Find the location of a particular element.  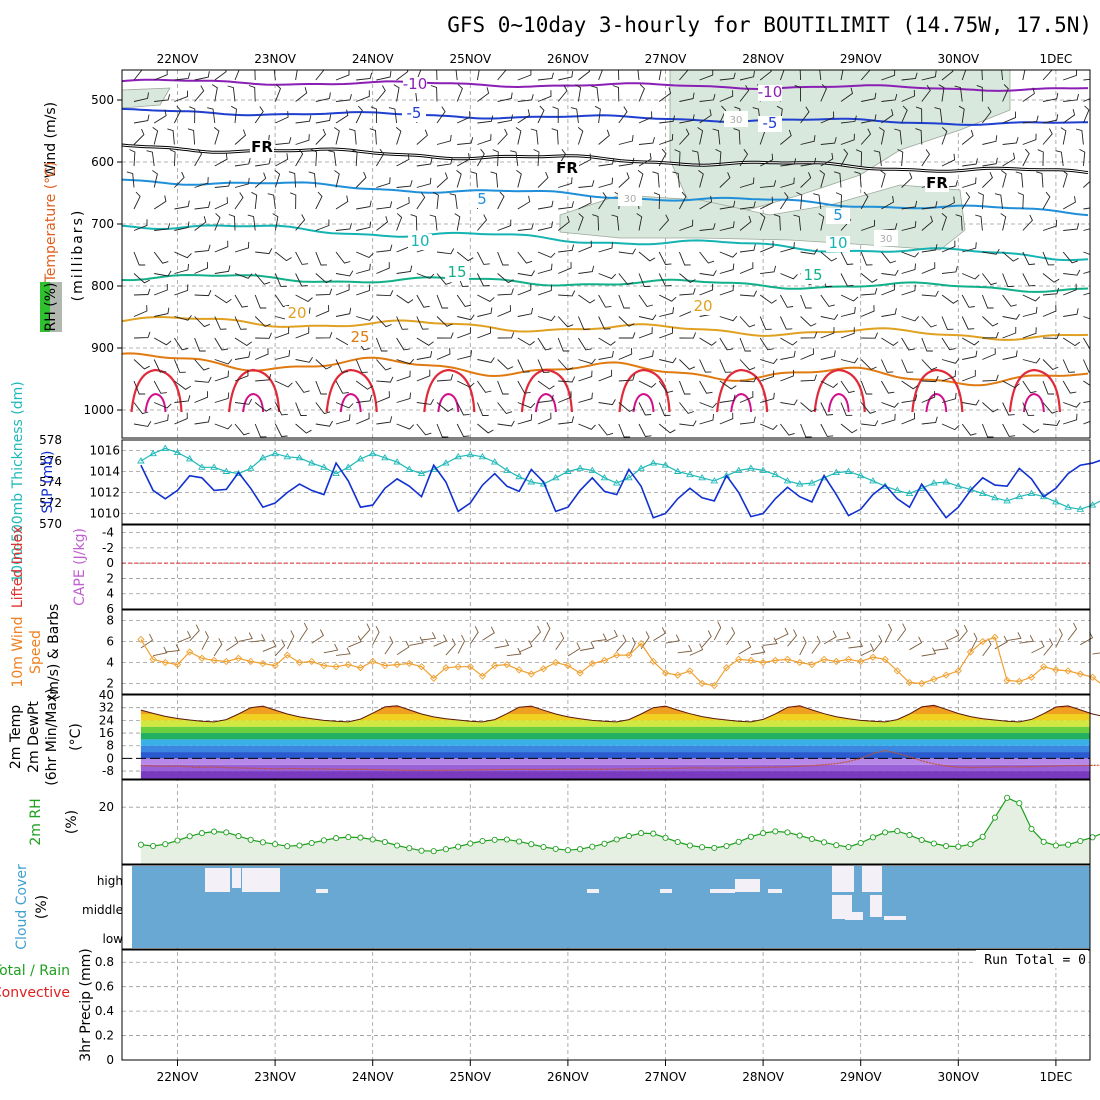

isotherm-30-loop is located at coordinates (644, 390).